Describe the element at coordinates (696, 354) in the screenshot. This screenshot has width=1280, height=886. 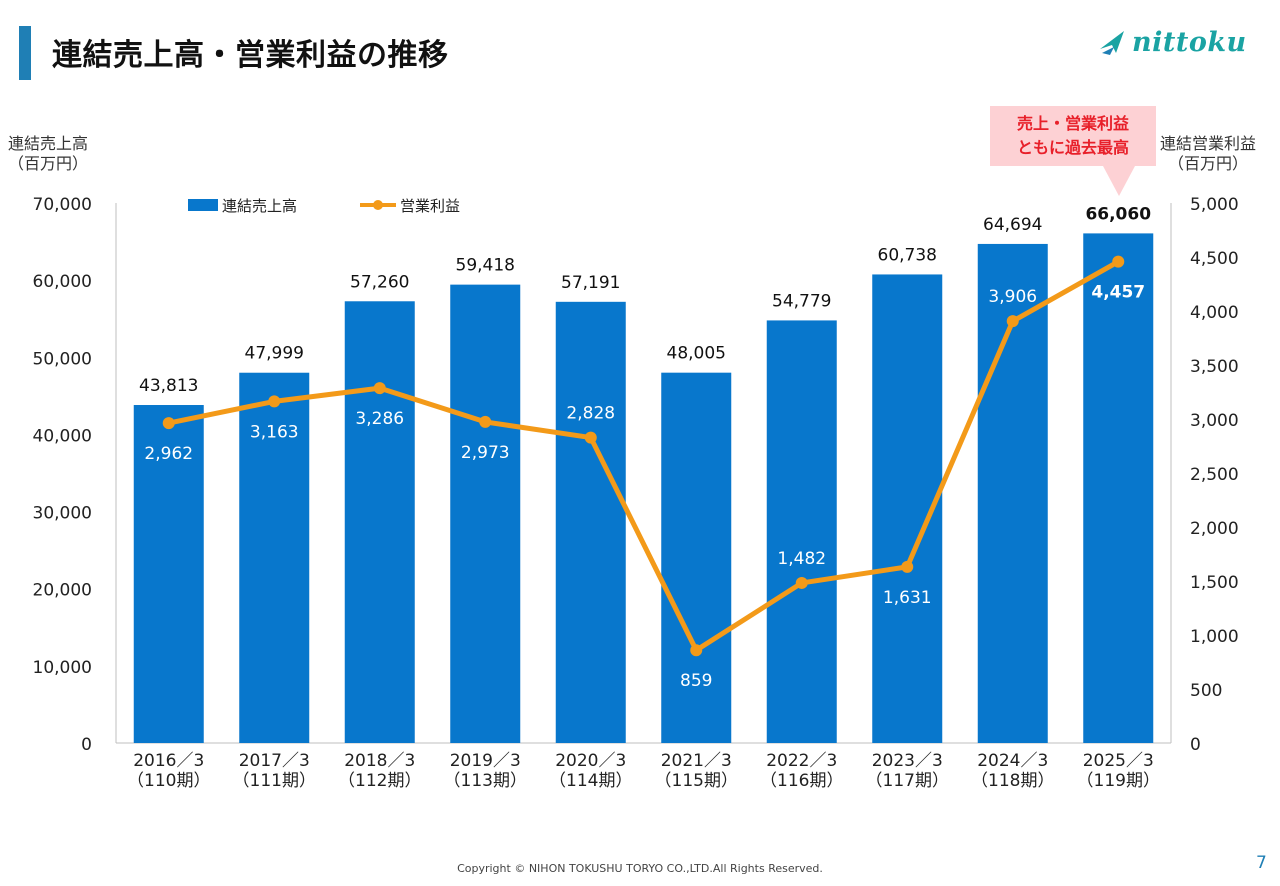
I see `bar-data-label: 48,005` at that location.